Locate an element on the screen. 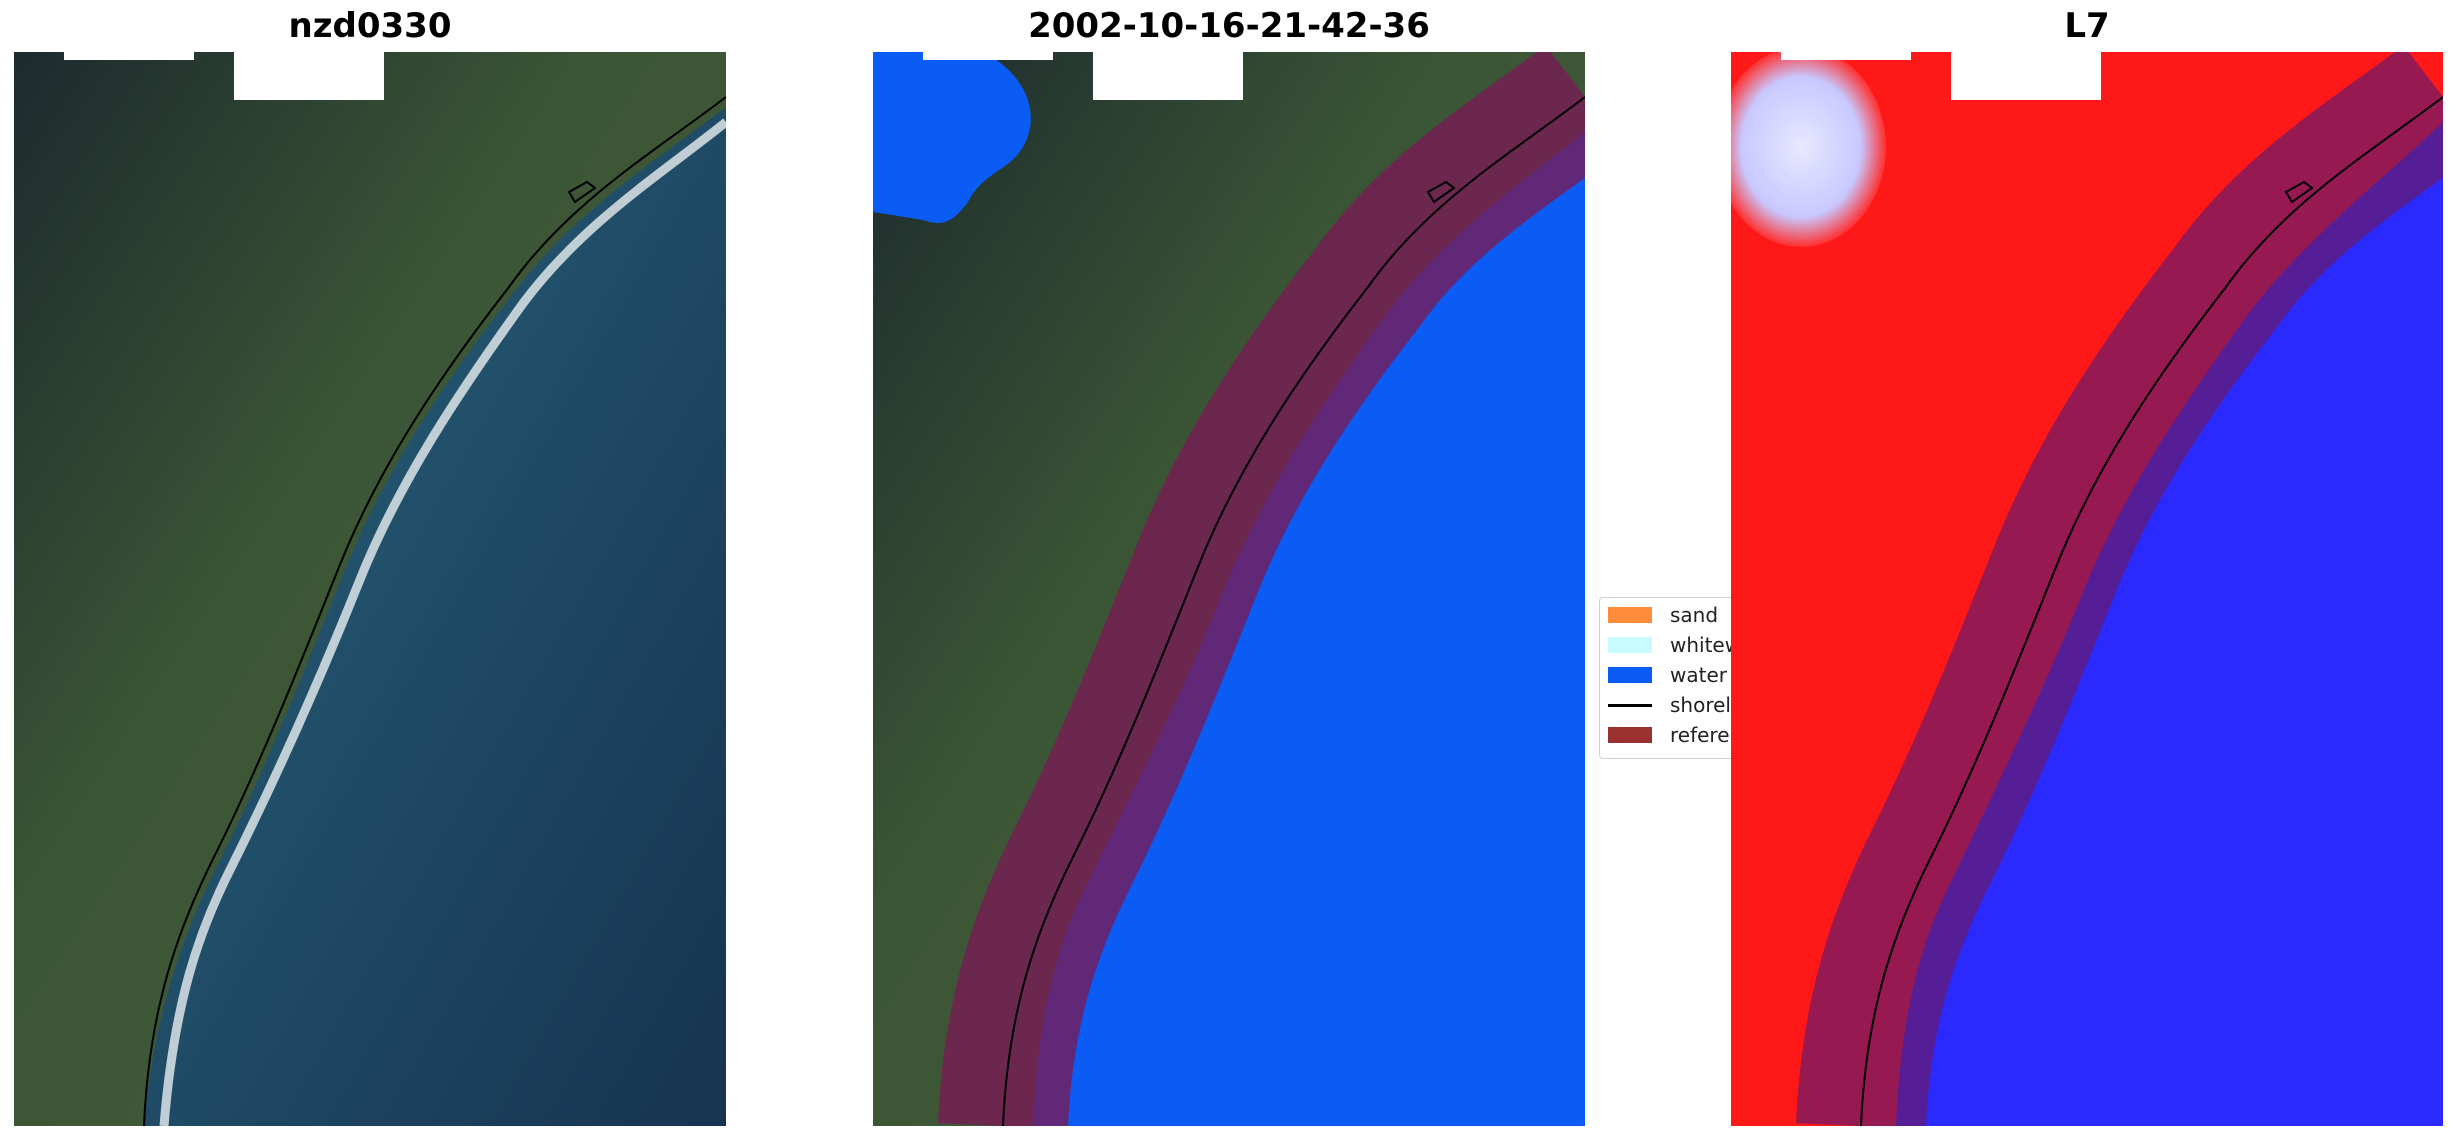  bright-land-patch is located at coordinates (1808, 149).